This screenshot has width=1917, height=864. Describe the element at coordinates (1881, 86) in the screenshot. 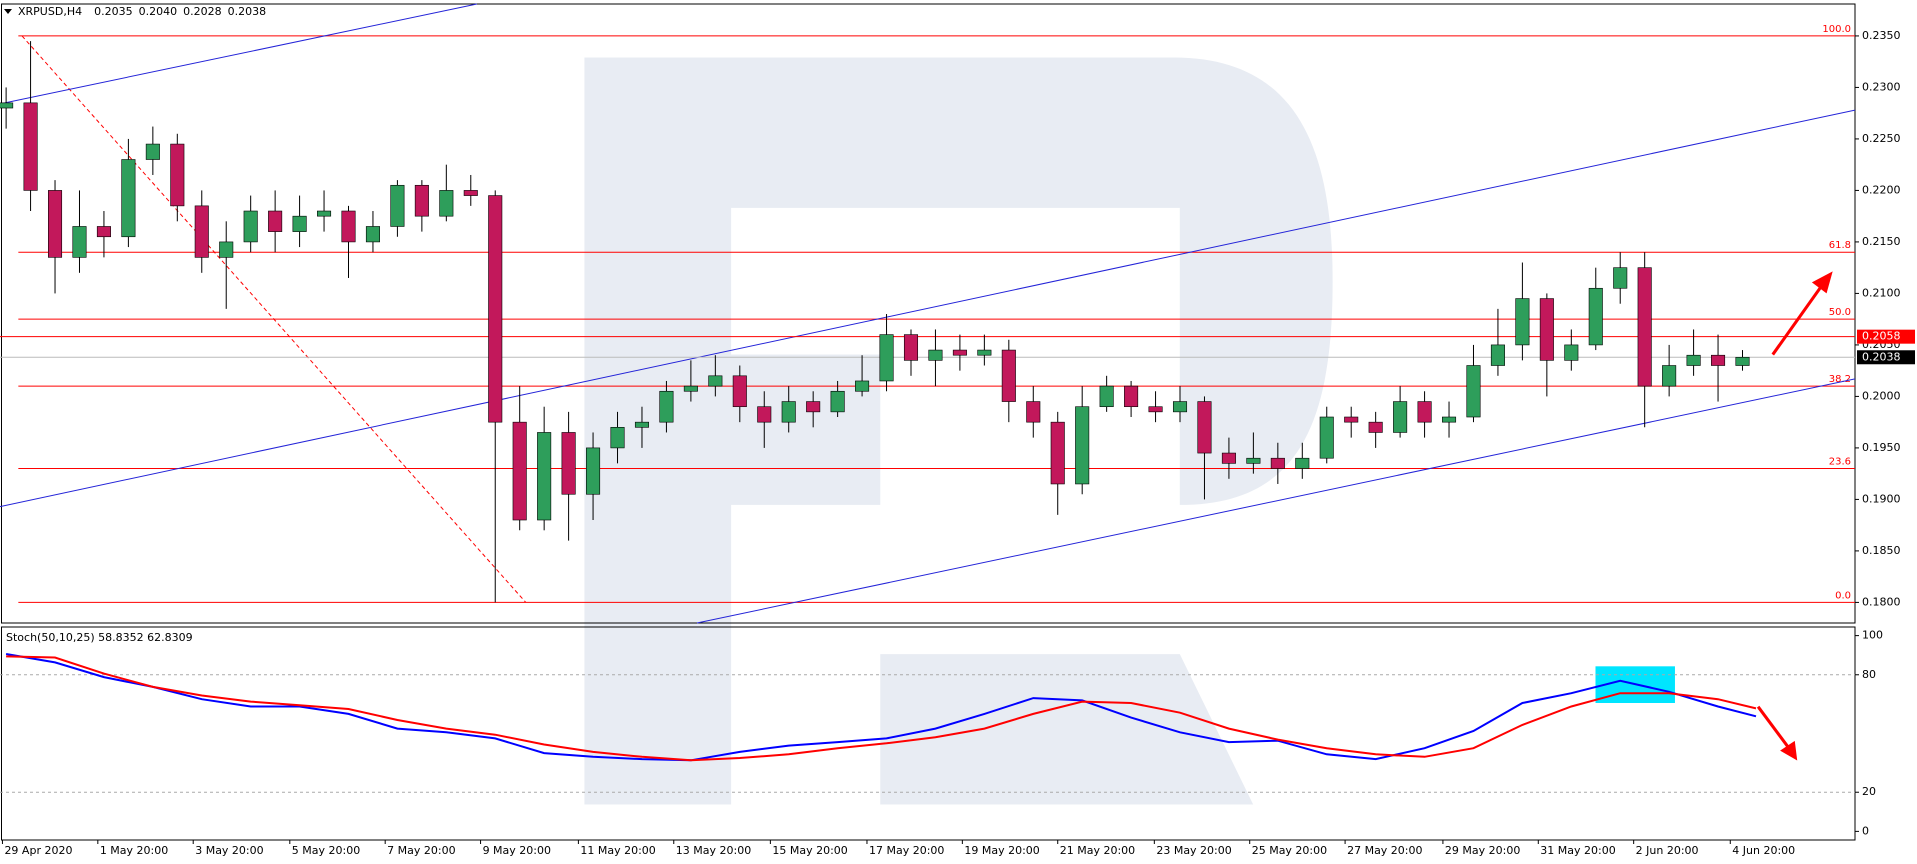

I see `y-tick-label: 0.2300` at that location.